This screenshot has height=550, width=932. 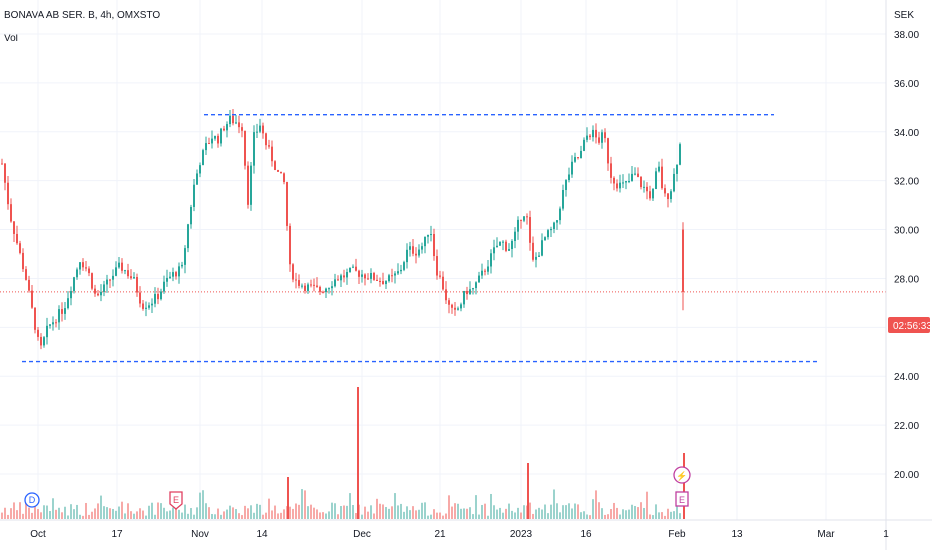 What do you see at coordinates (906, 231) in the screenshot?
I see `price-tick-label: 30.00` at bounding box center [906, 231].